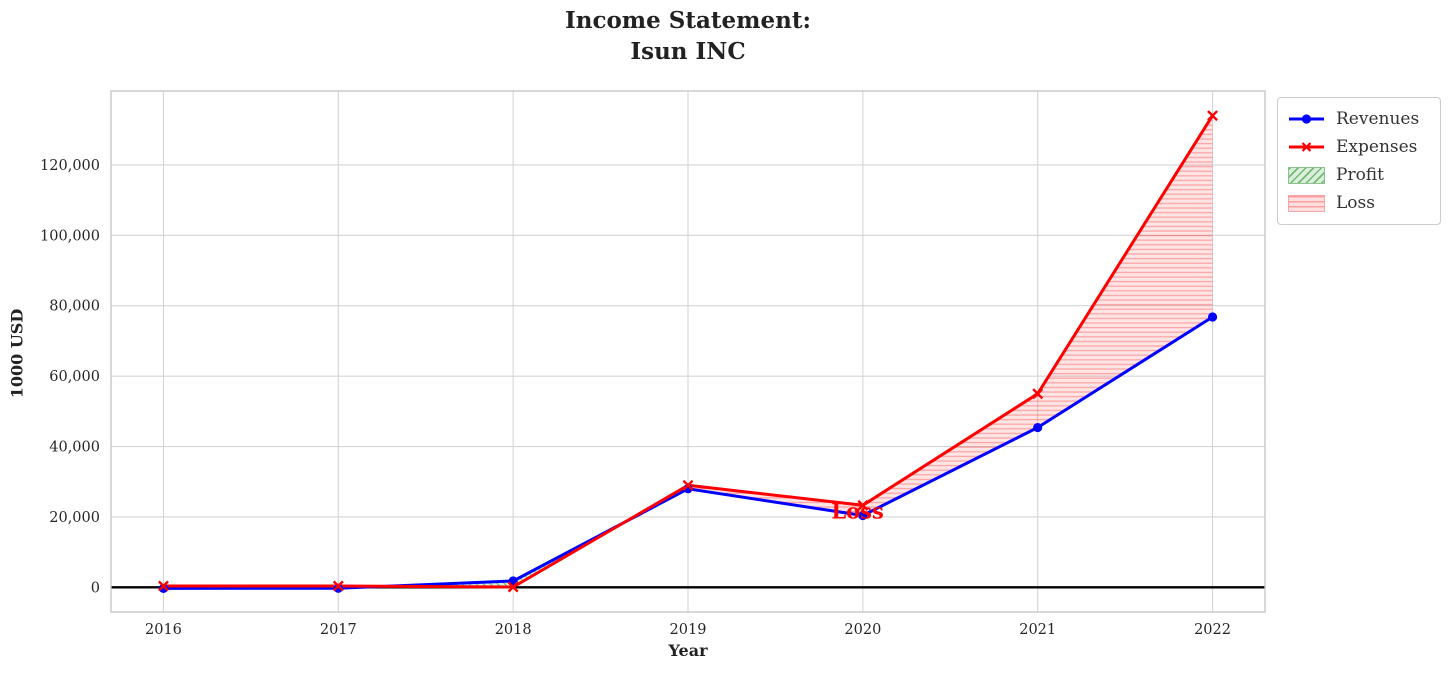  What do you see at coordinates (1306, 119) in the screenshot?
I see `revenues-line-swatch` at bounding box center [1306, 119].